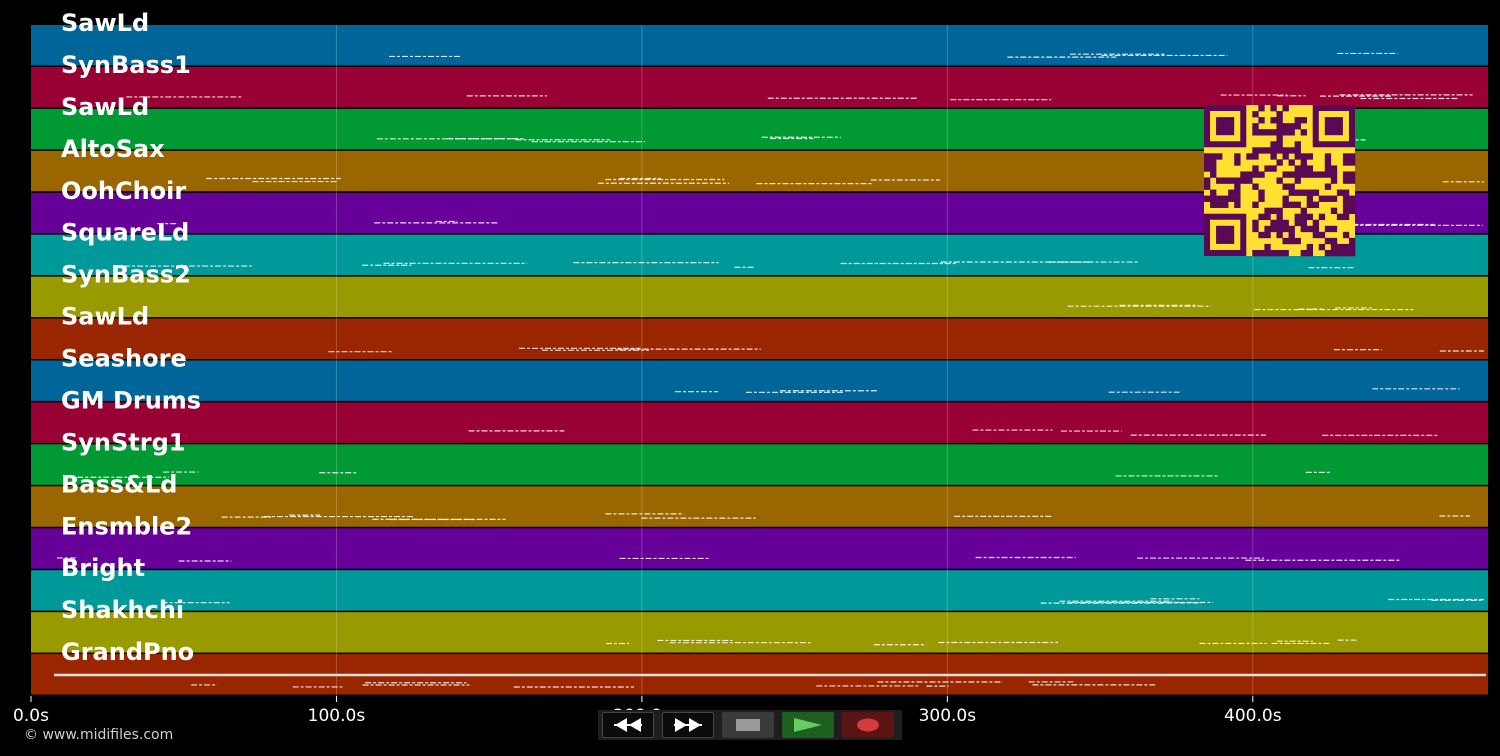 The height and width of the screenshot is (756, 1500). What do you see at coordinates (1280, 181) in the screenshot?
I see `qr-code` at bounding box center [1280, 181].